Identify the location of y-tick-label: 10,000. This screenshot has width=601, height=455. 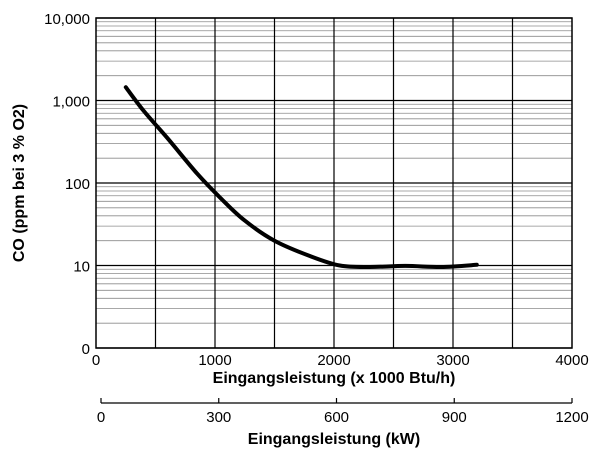
(67, 19).